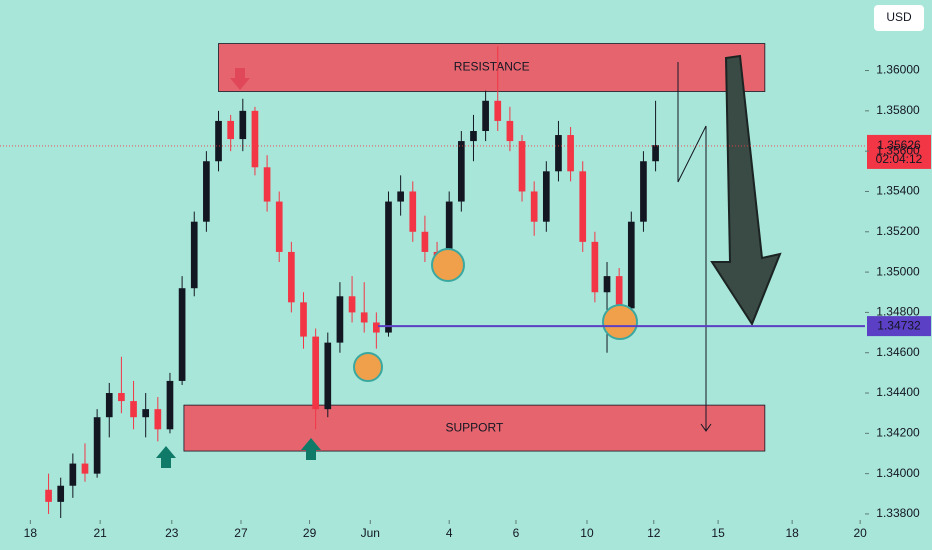  I want to click on down-arrow-marker, so click(240, 79).